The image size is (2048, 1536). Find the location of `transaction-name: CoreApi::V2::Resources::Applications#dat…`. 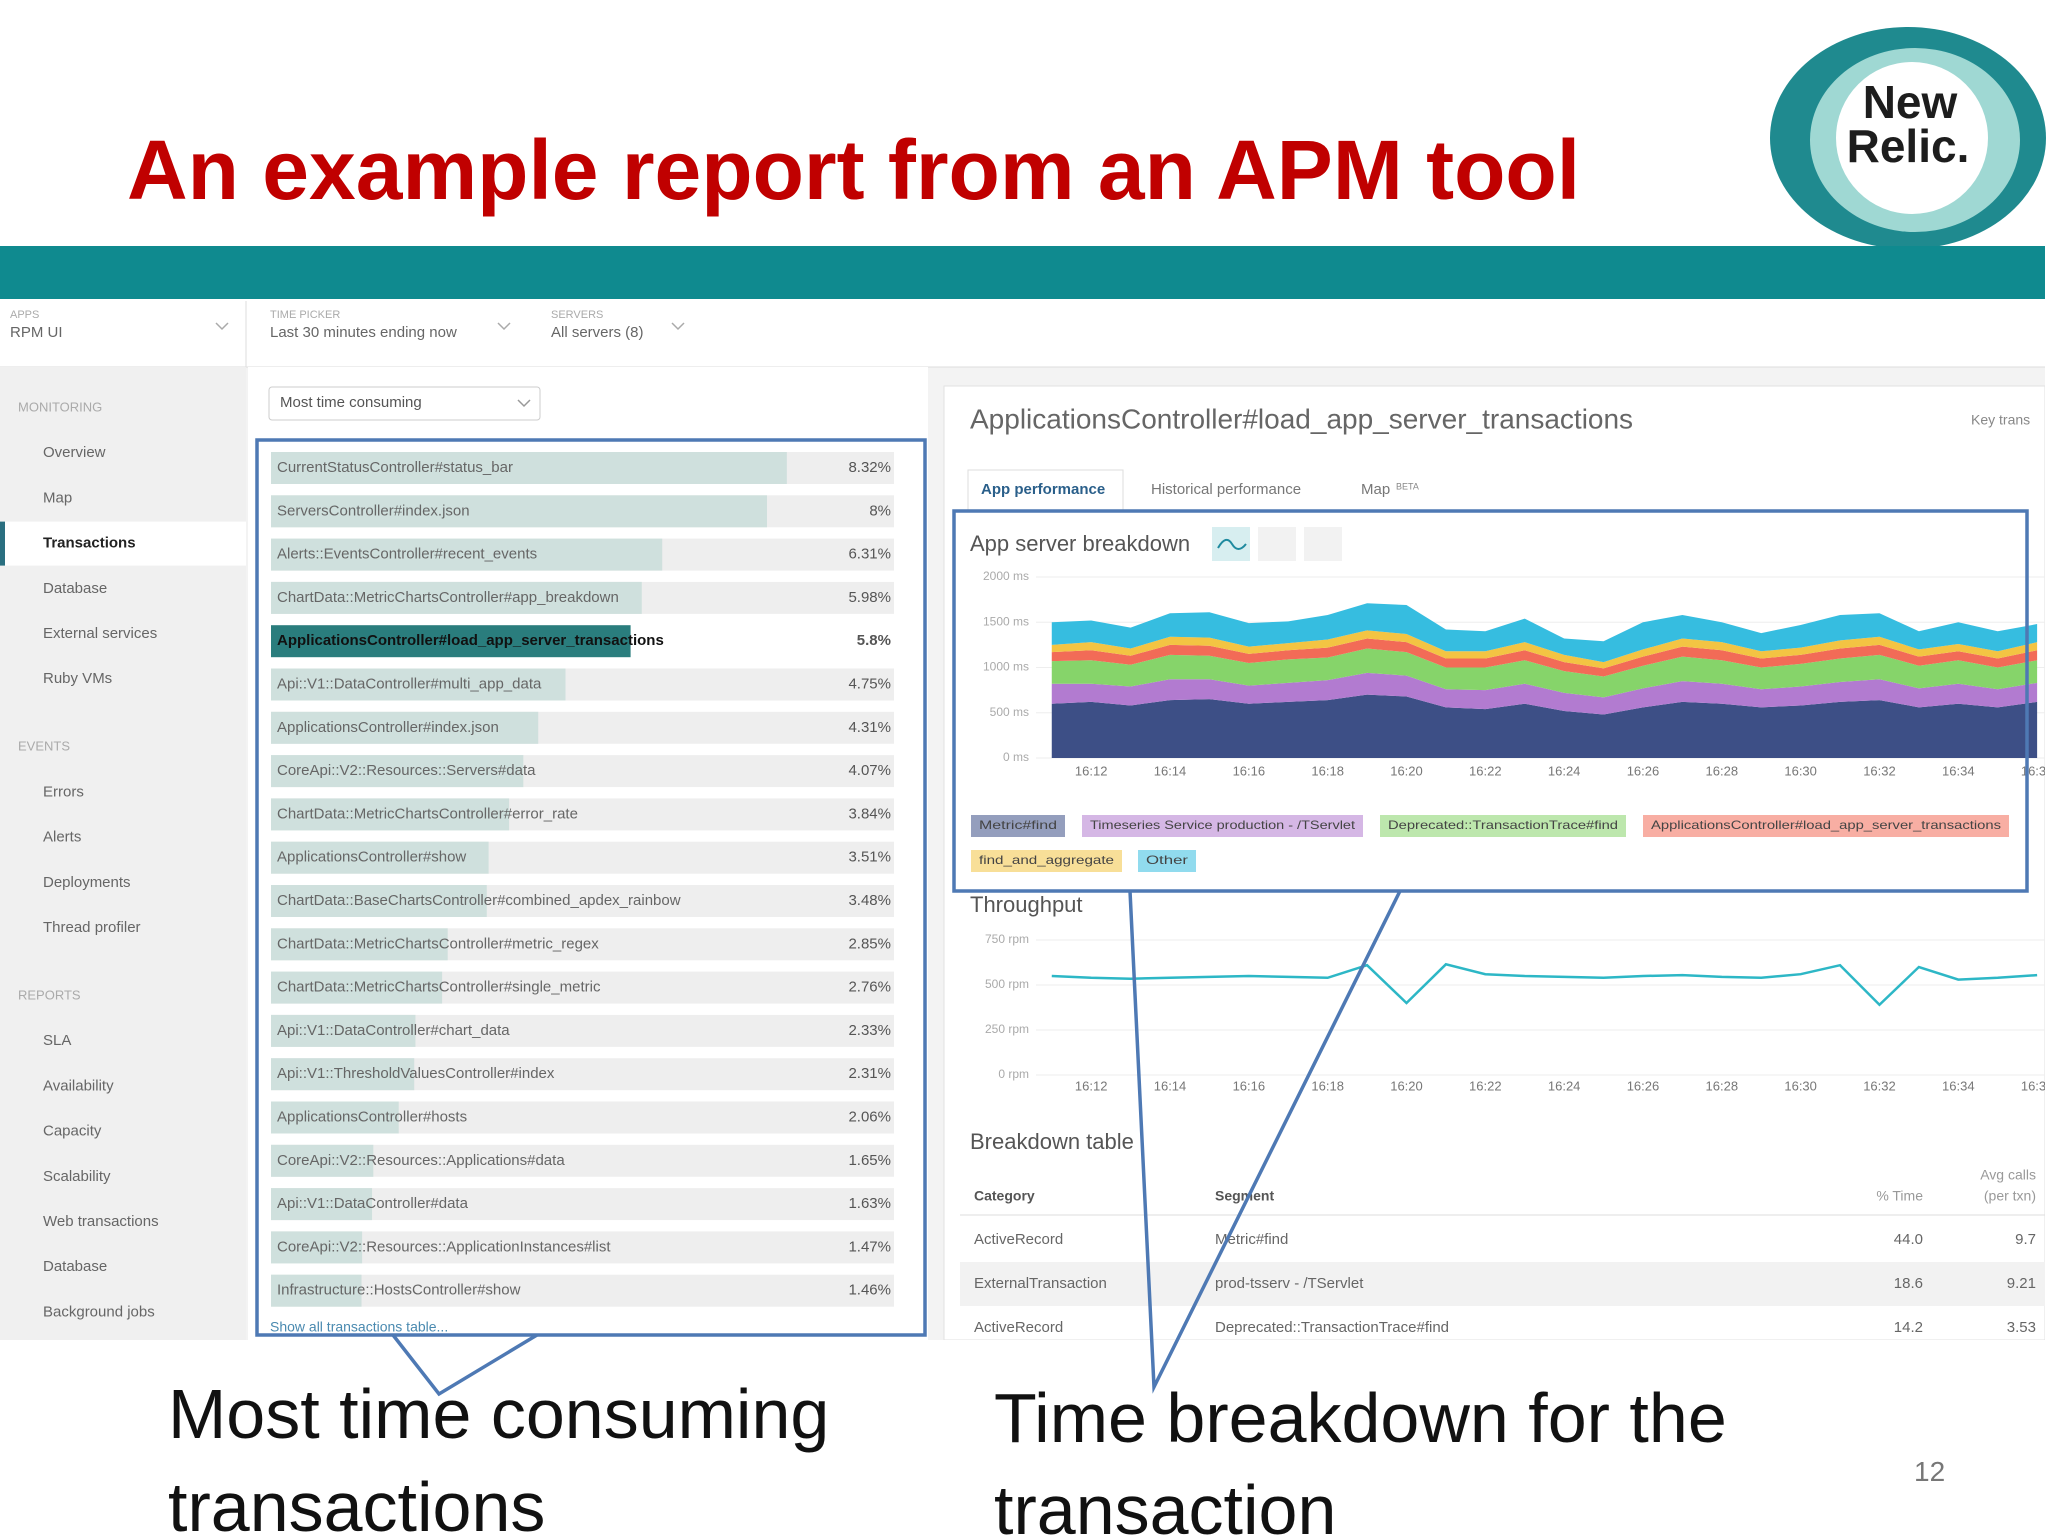

transaction-name: CoreApi::V2::Resources::Applications#dat… is located at coordinates (421, 1160).